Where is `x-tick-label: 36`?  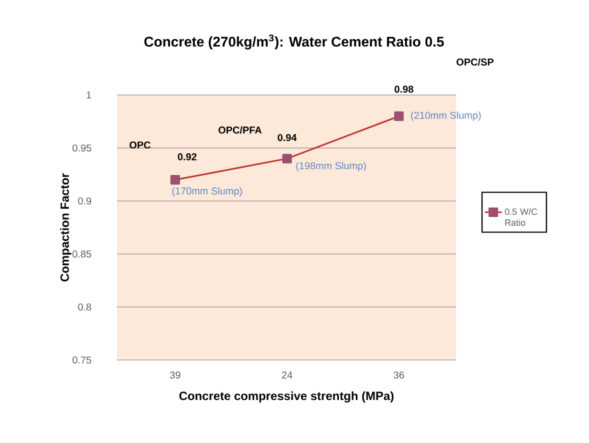 x-tick-label: 36 is located at coordinates (399, 375).